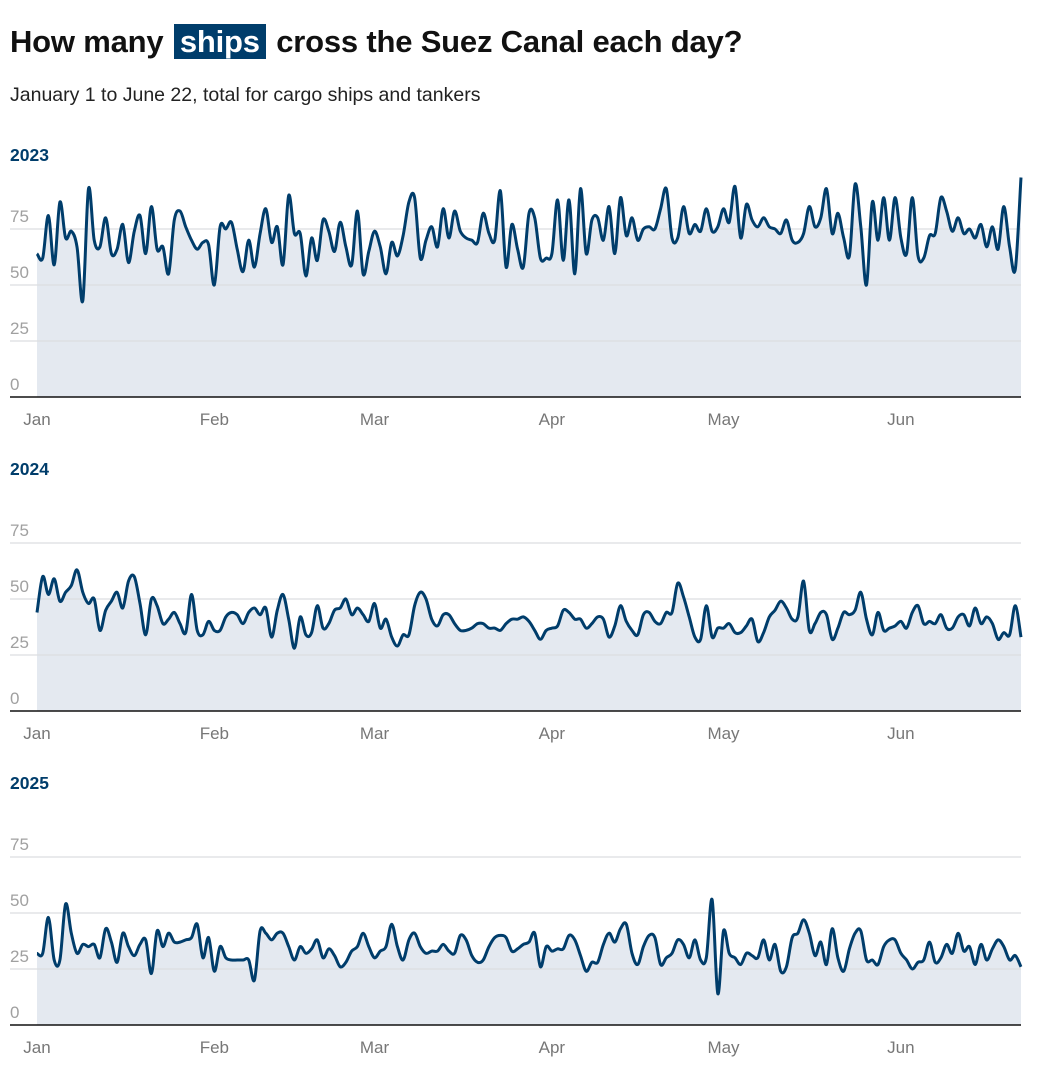 The width and height of the screenshot is (1041, 1073). Describe the element at coordinates (509, 41) in the screenshot. I see `title-after: cross the Suez Canal each day?` at that location.